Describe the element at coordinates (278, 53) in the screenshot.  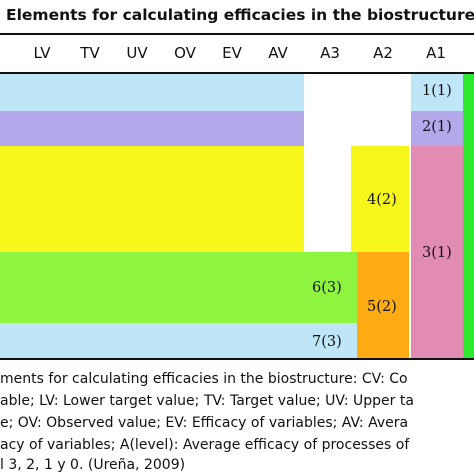
I see `col-header-av: AV` at that location.